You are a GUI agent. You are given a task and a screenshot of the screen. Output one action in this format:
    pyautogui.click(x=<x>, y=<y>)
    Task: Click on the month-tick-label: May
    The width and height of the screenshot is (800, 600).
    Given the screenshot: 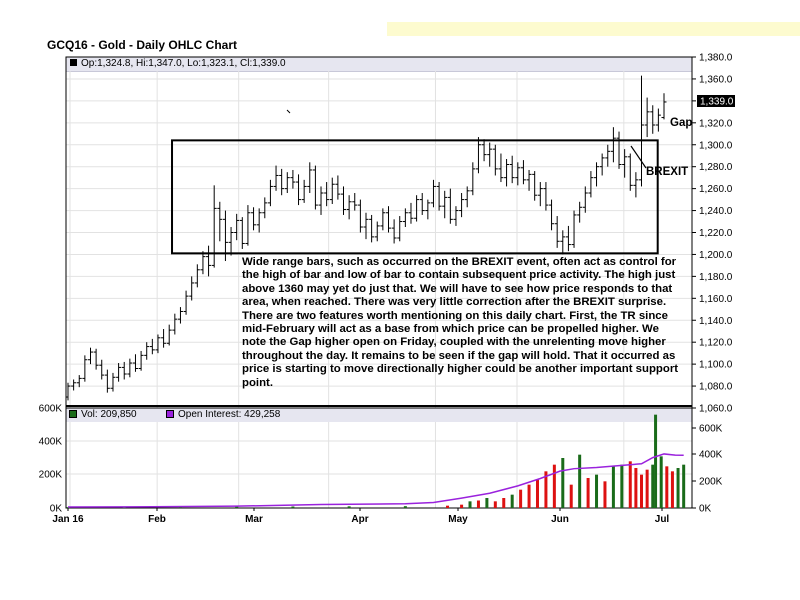 What is the action you would take?
    pyautogui.click(x=458, y=519)
    